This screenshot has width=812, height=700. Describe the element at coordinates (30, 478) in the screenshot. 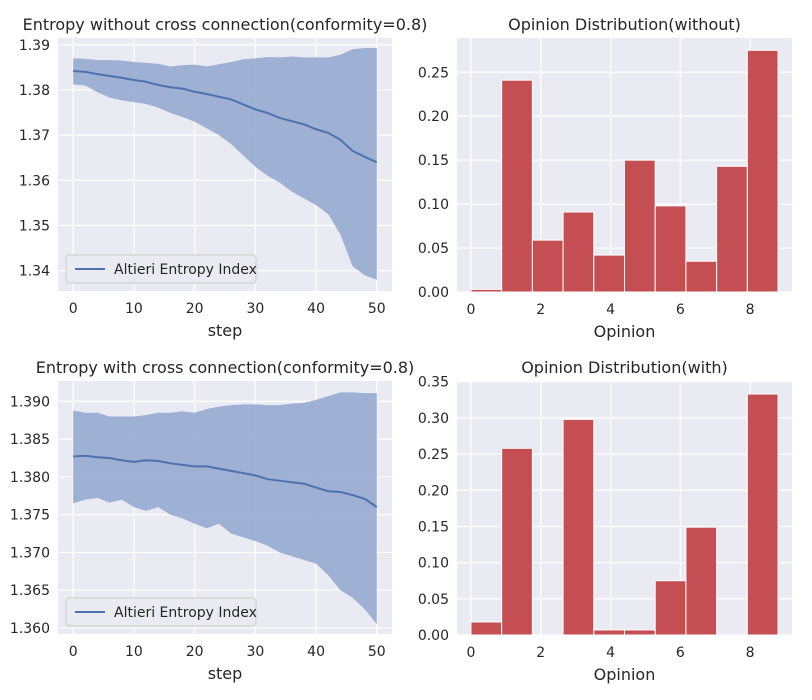

I see `y-tick-label: 1.380` at that location.